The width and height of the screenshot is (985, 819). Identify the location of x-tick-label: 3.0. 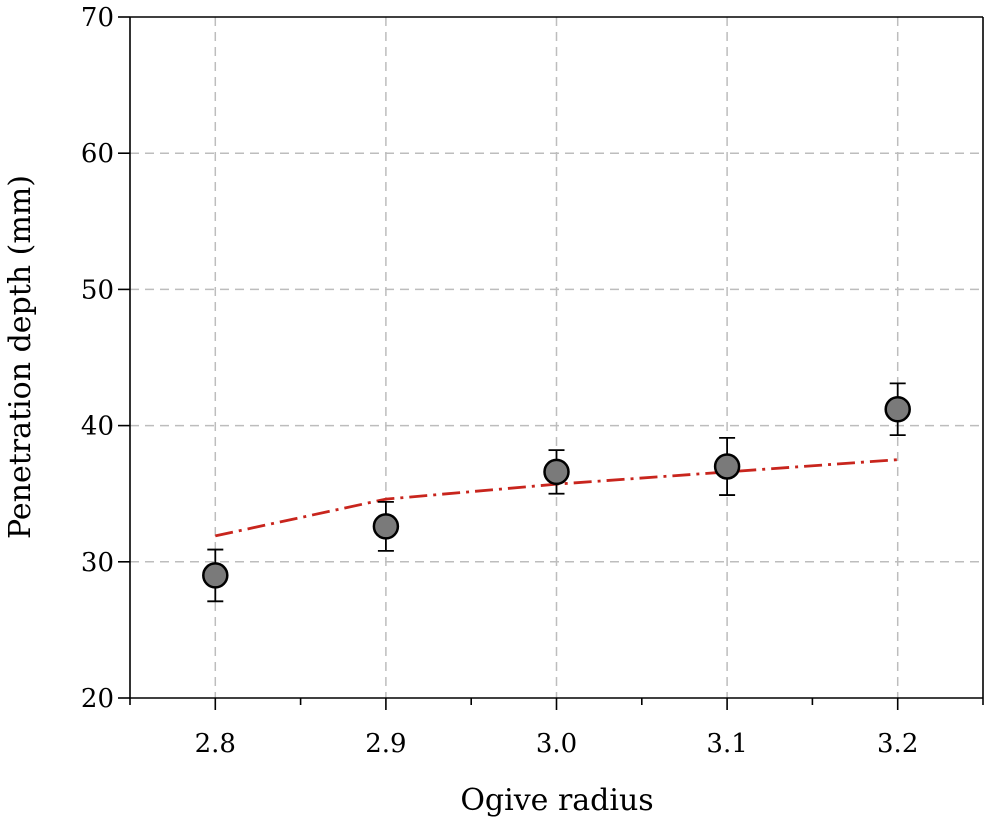
(556, 744).